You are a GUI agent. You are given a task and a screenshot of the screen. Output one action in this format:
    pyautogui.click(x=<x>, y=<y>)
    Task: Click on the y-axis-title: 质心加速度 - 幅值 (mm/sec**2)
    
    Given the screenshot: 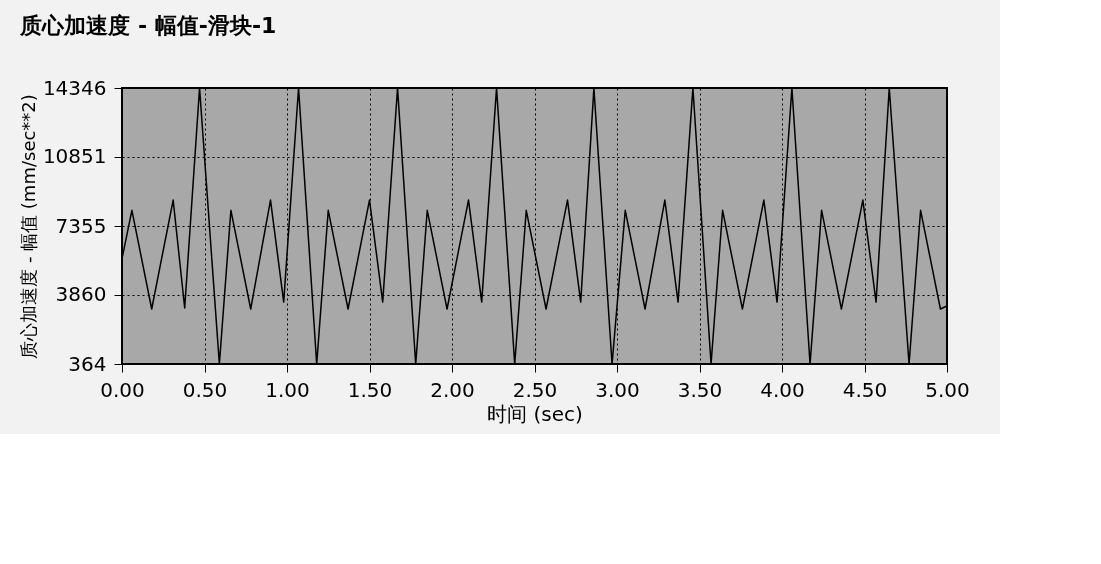 What is the action you would take?
    pyautogui.click(x=28, y=226)
    